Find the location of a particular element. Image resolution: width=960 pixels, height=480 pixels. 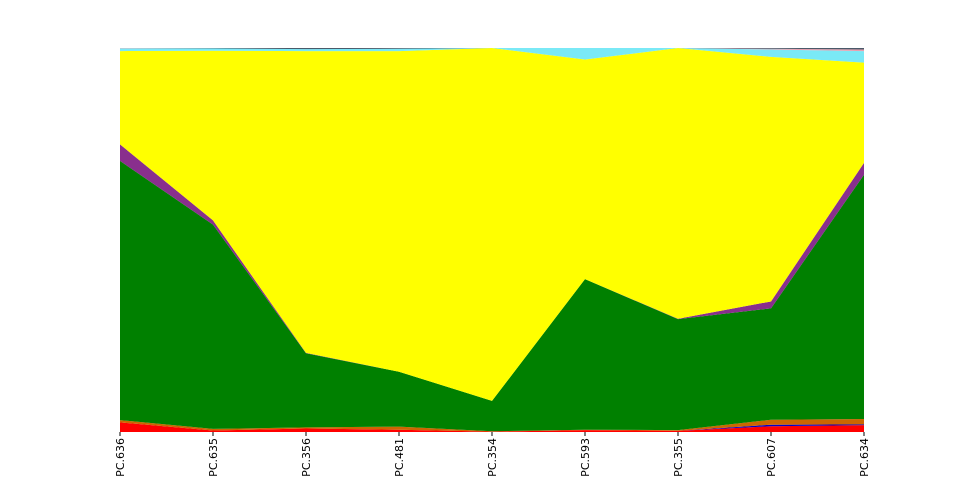

x-tick-label: PC.634 is located at coordinates (864, 457).